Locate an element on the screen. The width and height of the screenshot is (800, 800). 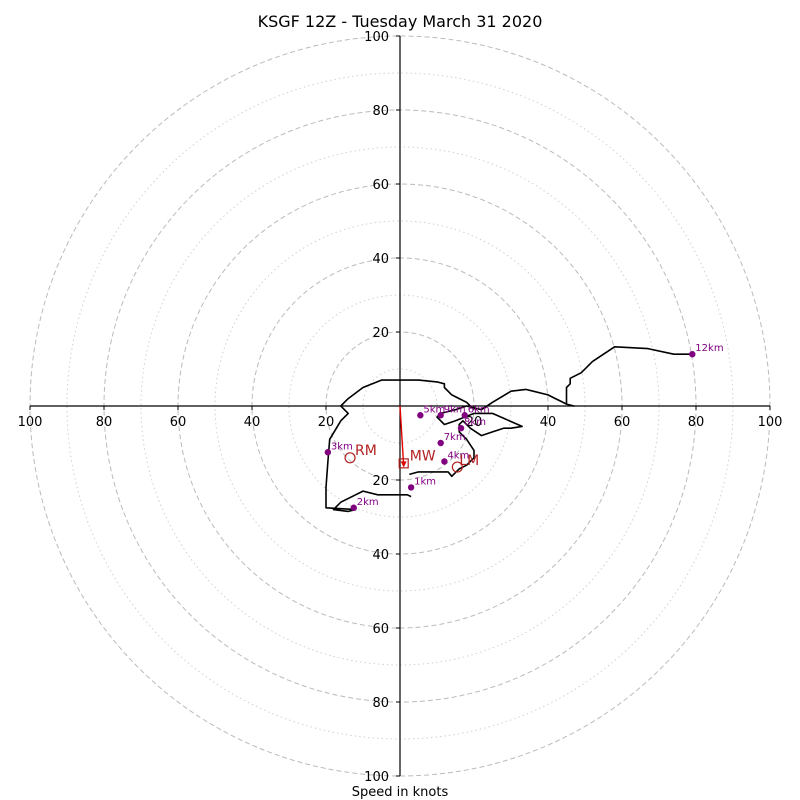
mean-wind-marker is located at coordinates (403, 463).